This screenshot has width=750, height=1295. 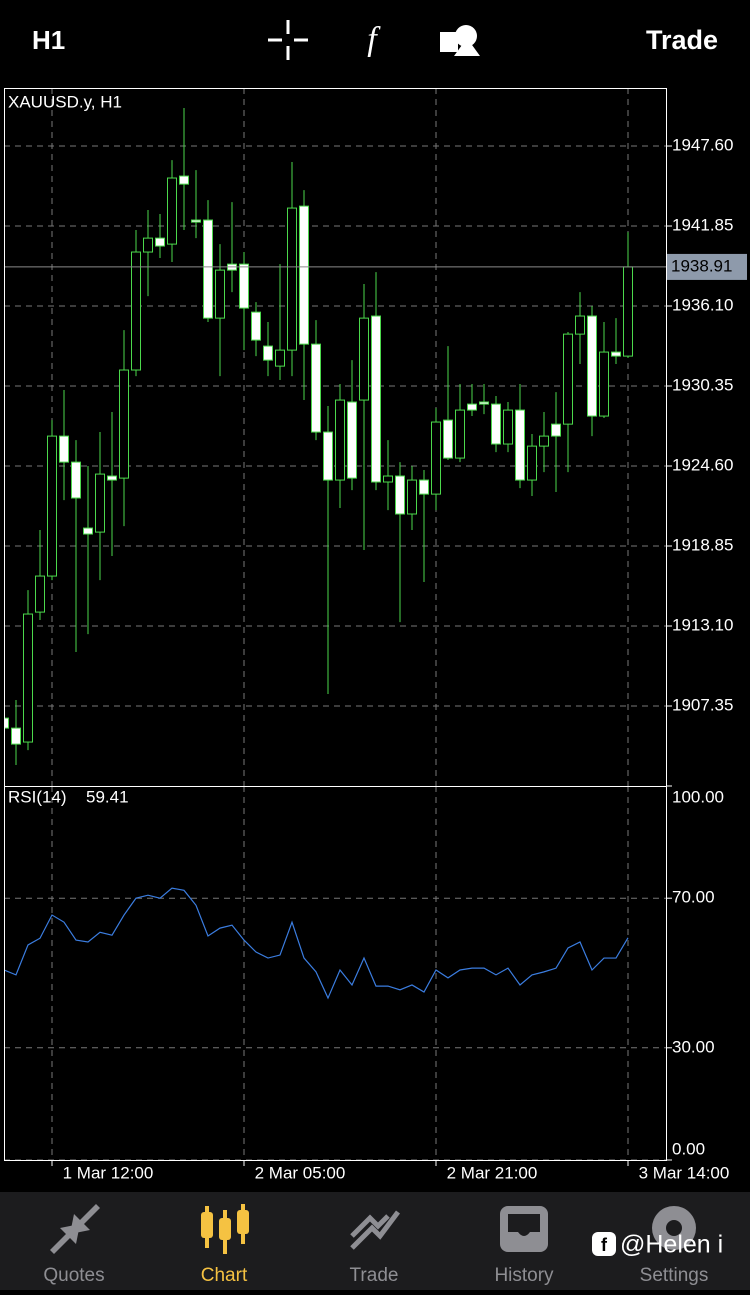 I want to click on y-tick-label: 1913.10, so click(x=702, y=624).